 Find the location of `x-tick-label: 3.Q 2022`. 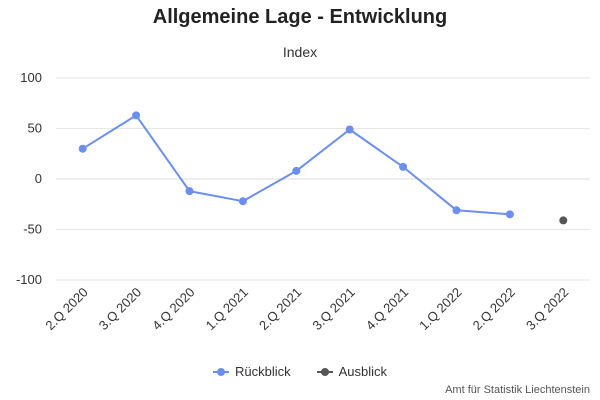

x-tick-label: 3.Q 2022 is located at coordinates (547, 309).